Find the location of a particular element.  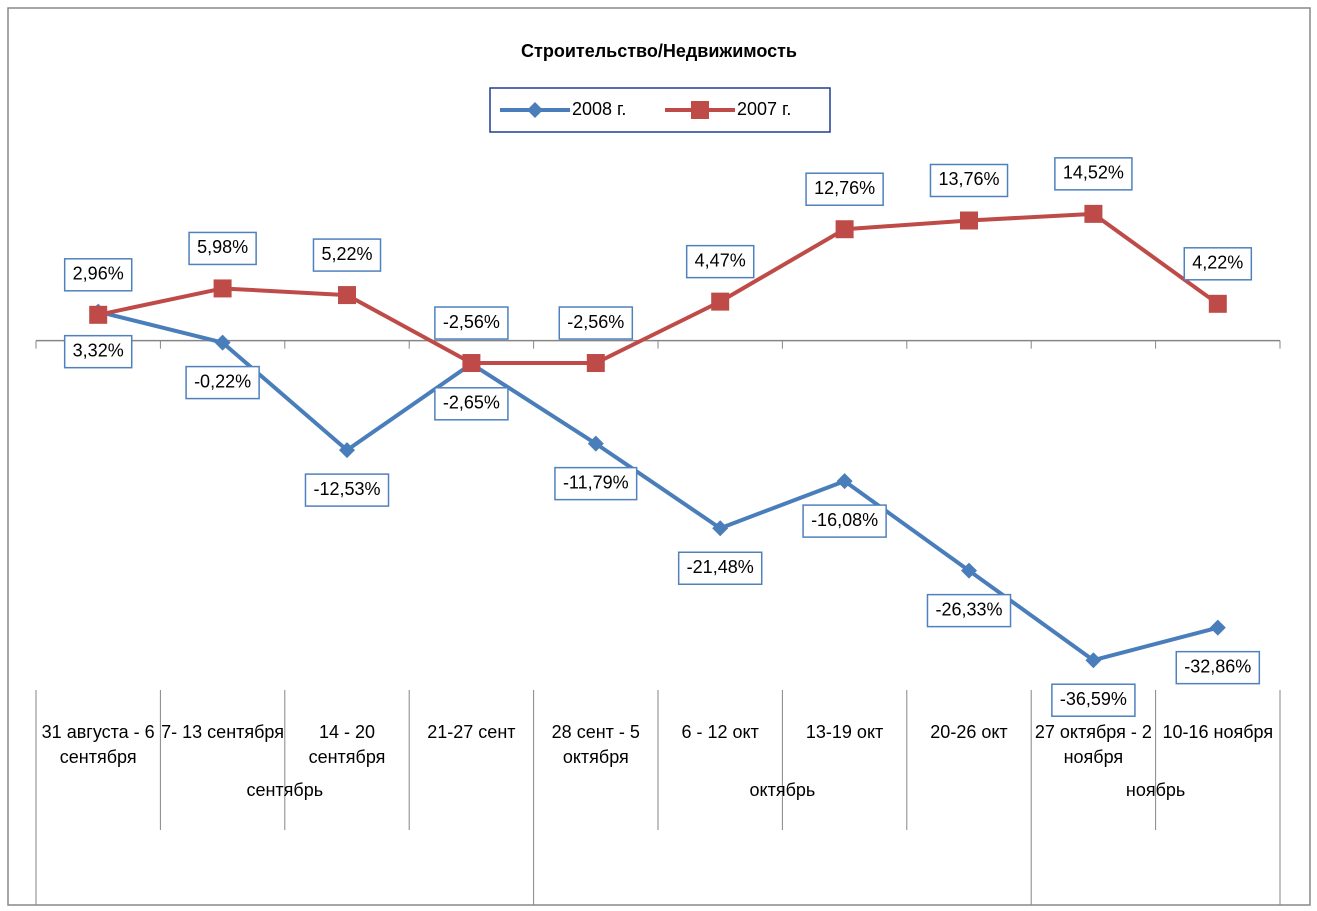

data-label: 14,52% is located at coordinates (1093, 173).